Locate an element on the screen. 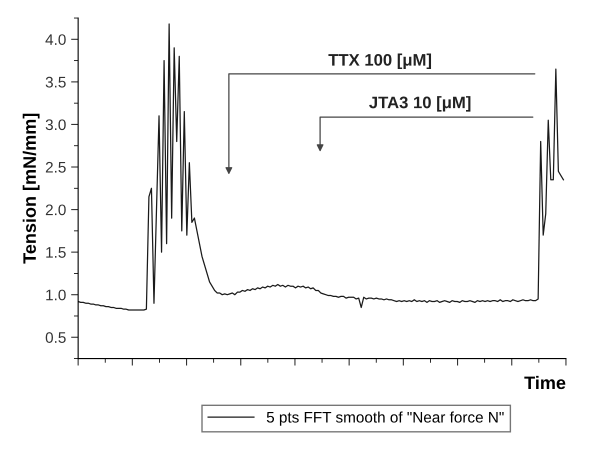  x-axis-title: Time is located at coordinates (545, 383).